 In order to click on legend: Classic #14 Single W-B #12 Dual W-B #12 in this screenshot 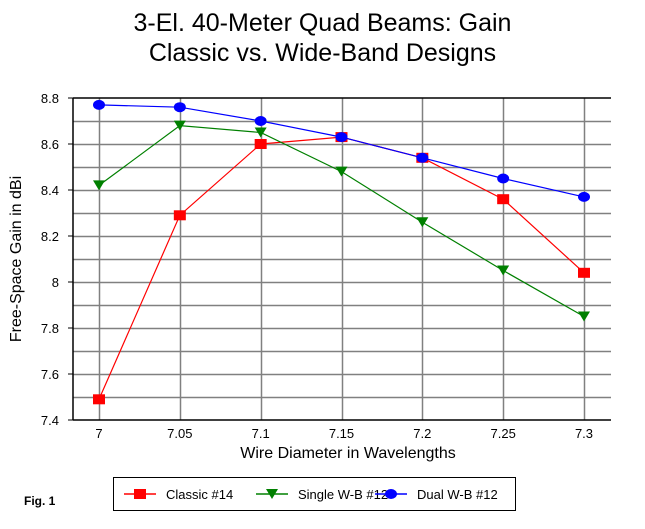, I will do `click(314, 494)`.